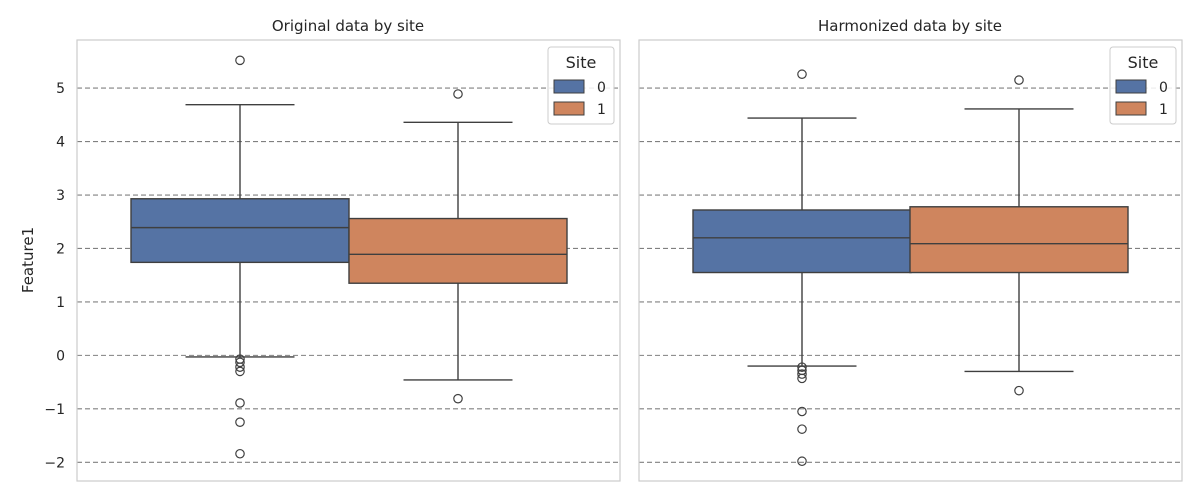 This screenshot has height=500, width=1200. I want to click on legend-harmonized: Site 0 1, so click(1143, 85).